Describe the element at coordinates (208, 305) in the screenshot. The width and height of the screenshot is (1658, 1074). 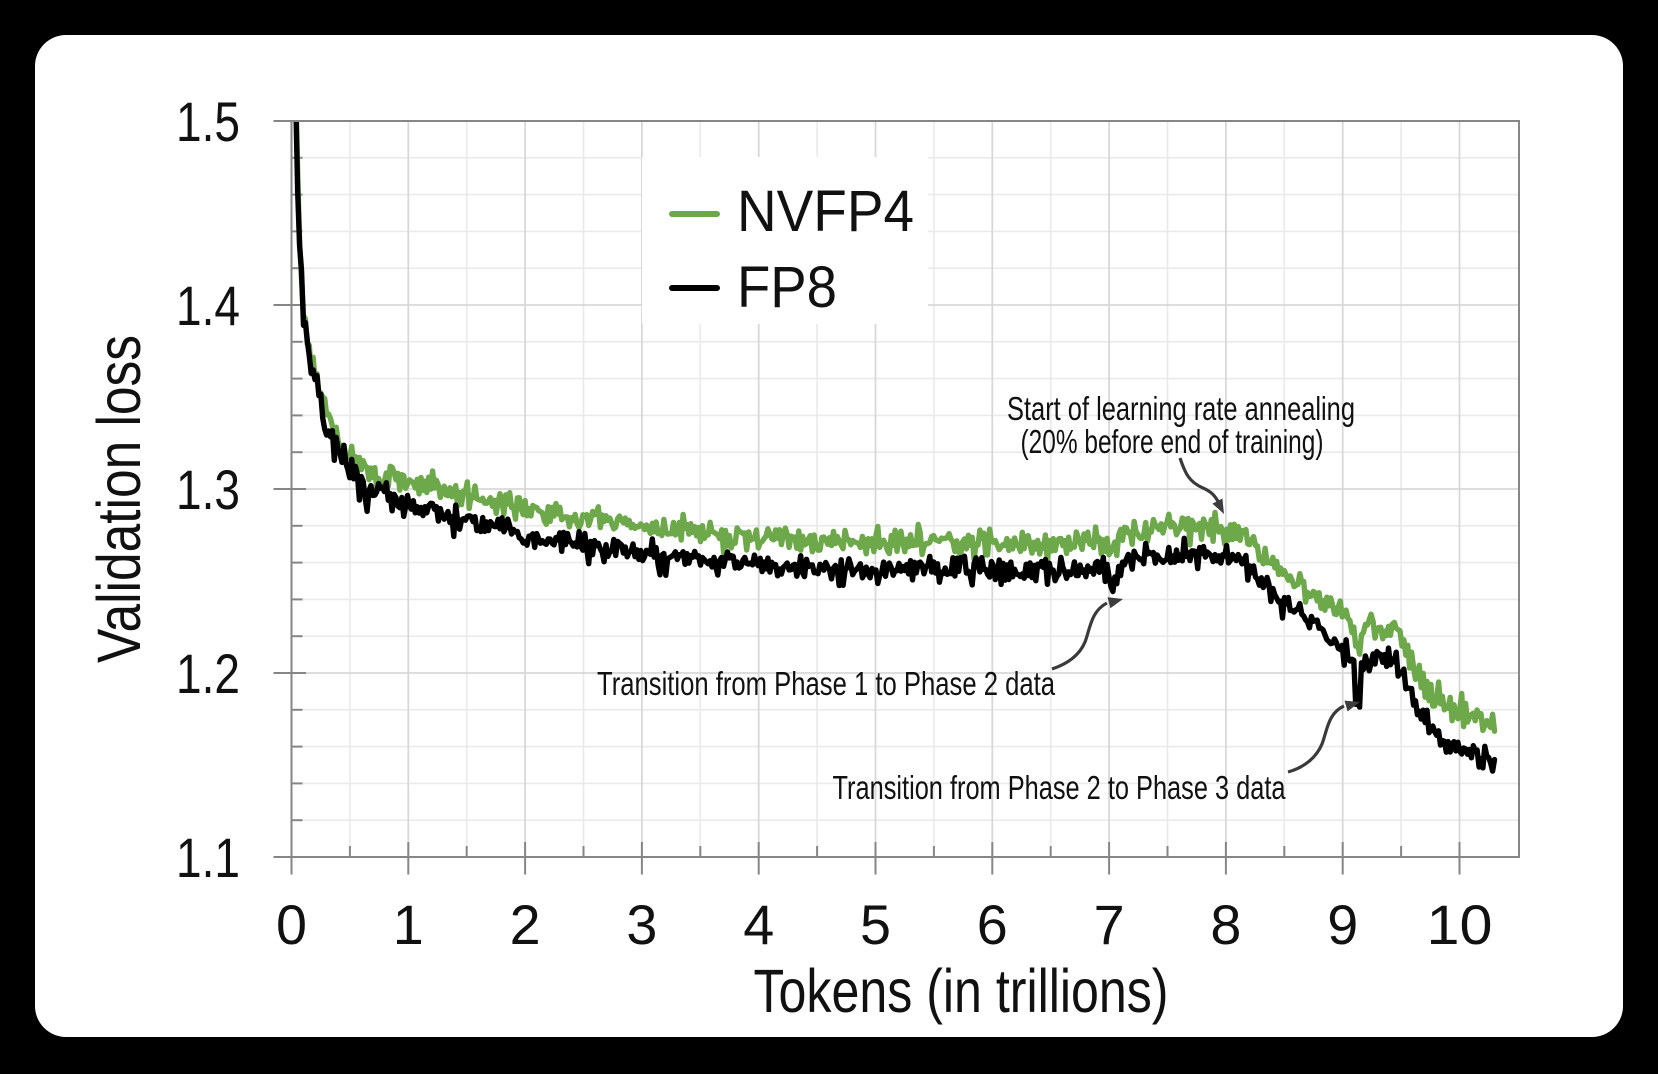
I see `svg-text: 1.4` at that location.